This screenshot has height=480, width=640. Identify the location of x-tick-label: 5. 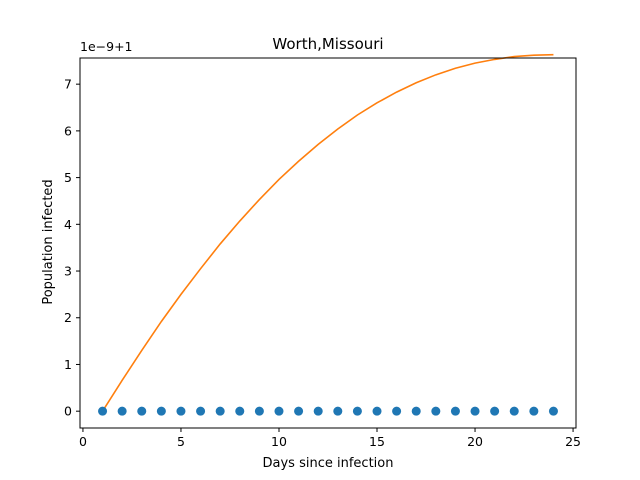
(181, 441).